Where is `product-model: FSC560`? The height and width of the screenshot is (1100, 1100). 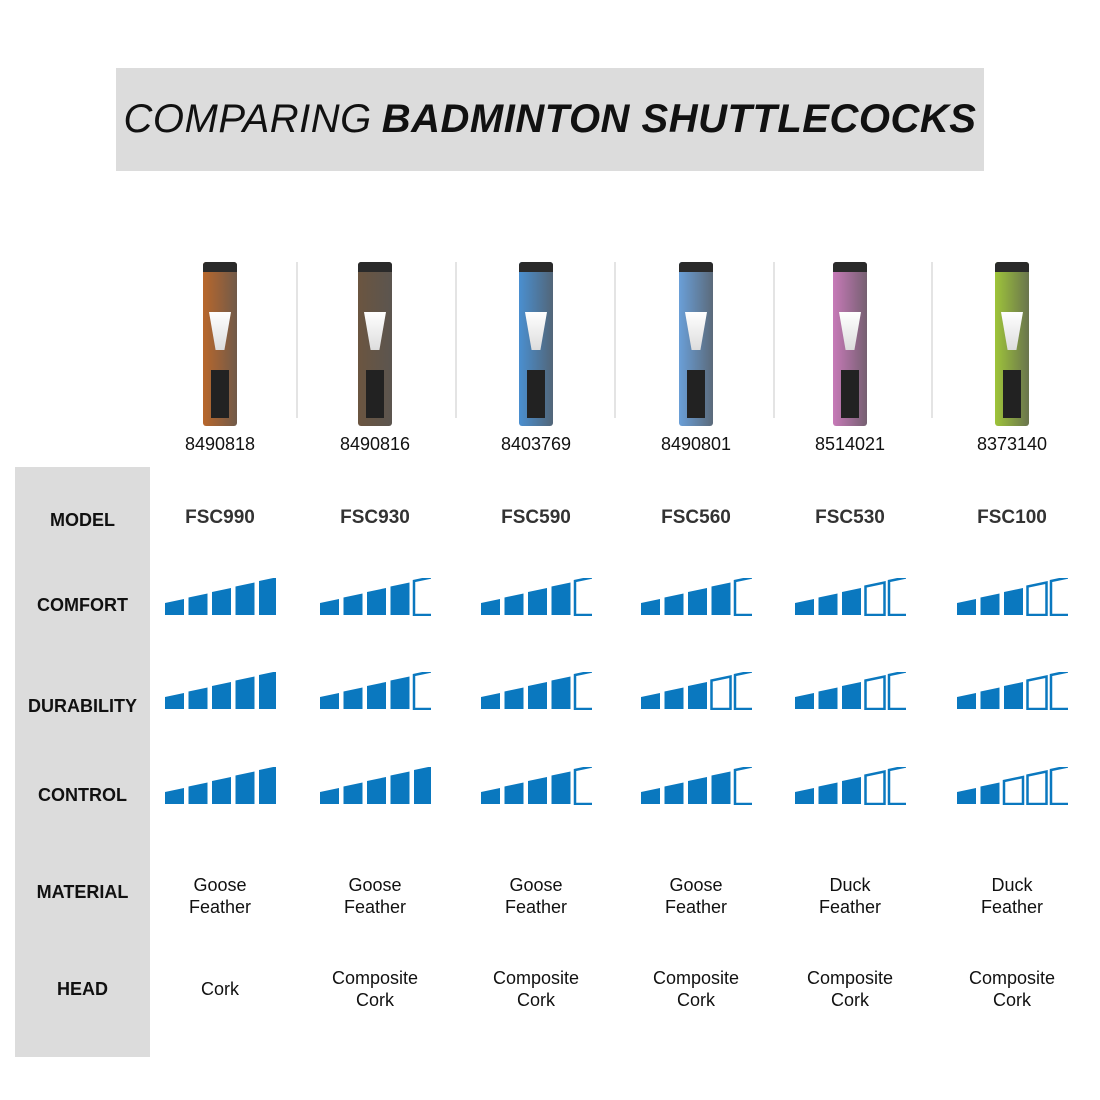 product-model: FSC560 is located at coordinates (696, 517).